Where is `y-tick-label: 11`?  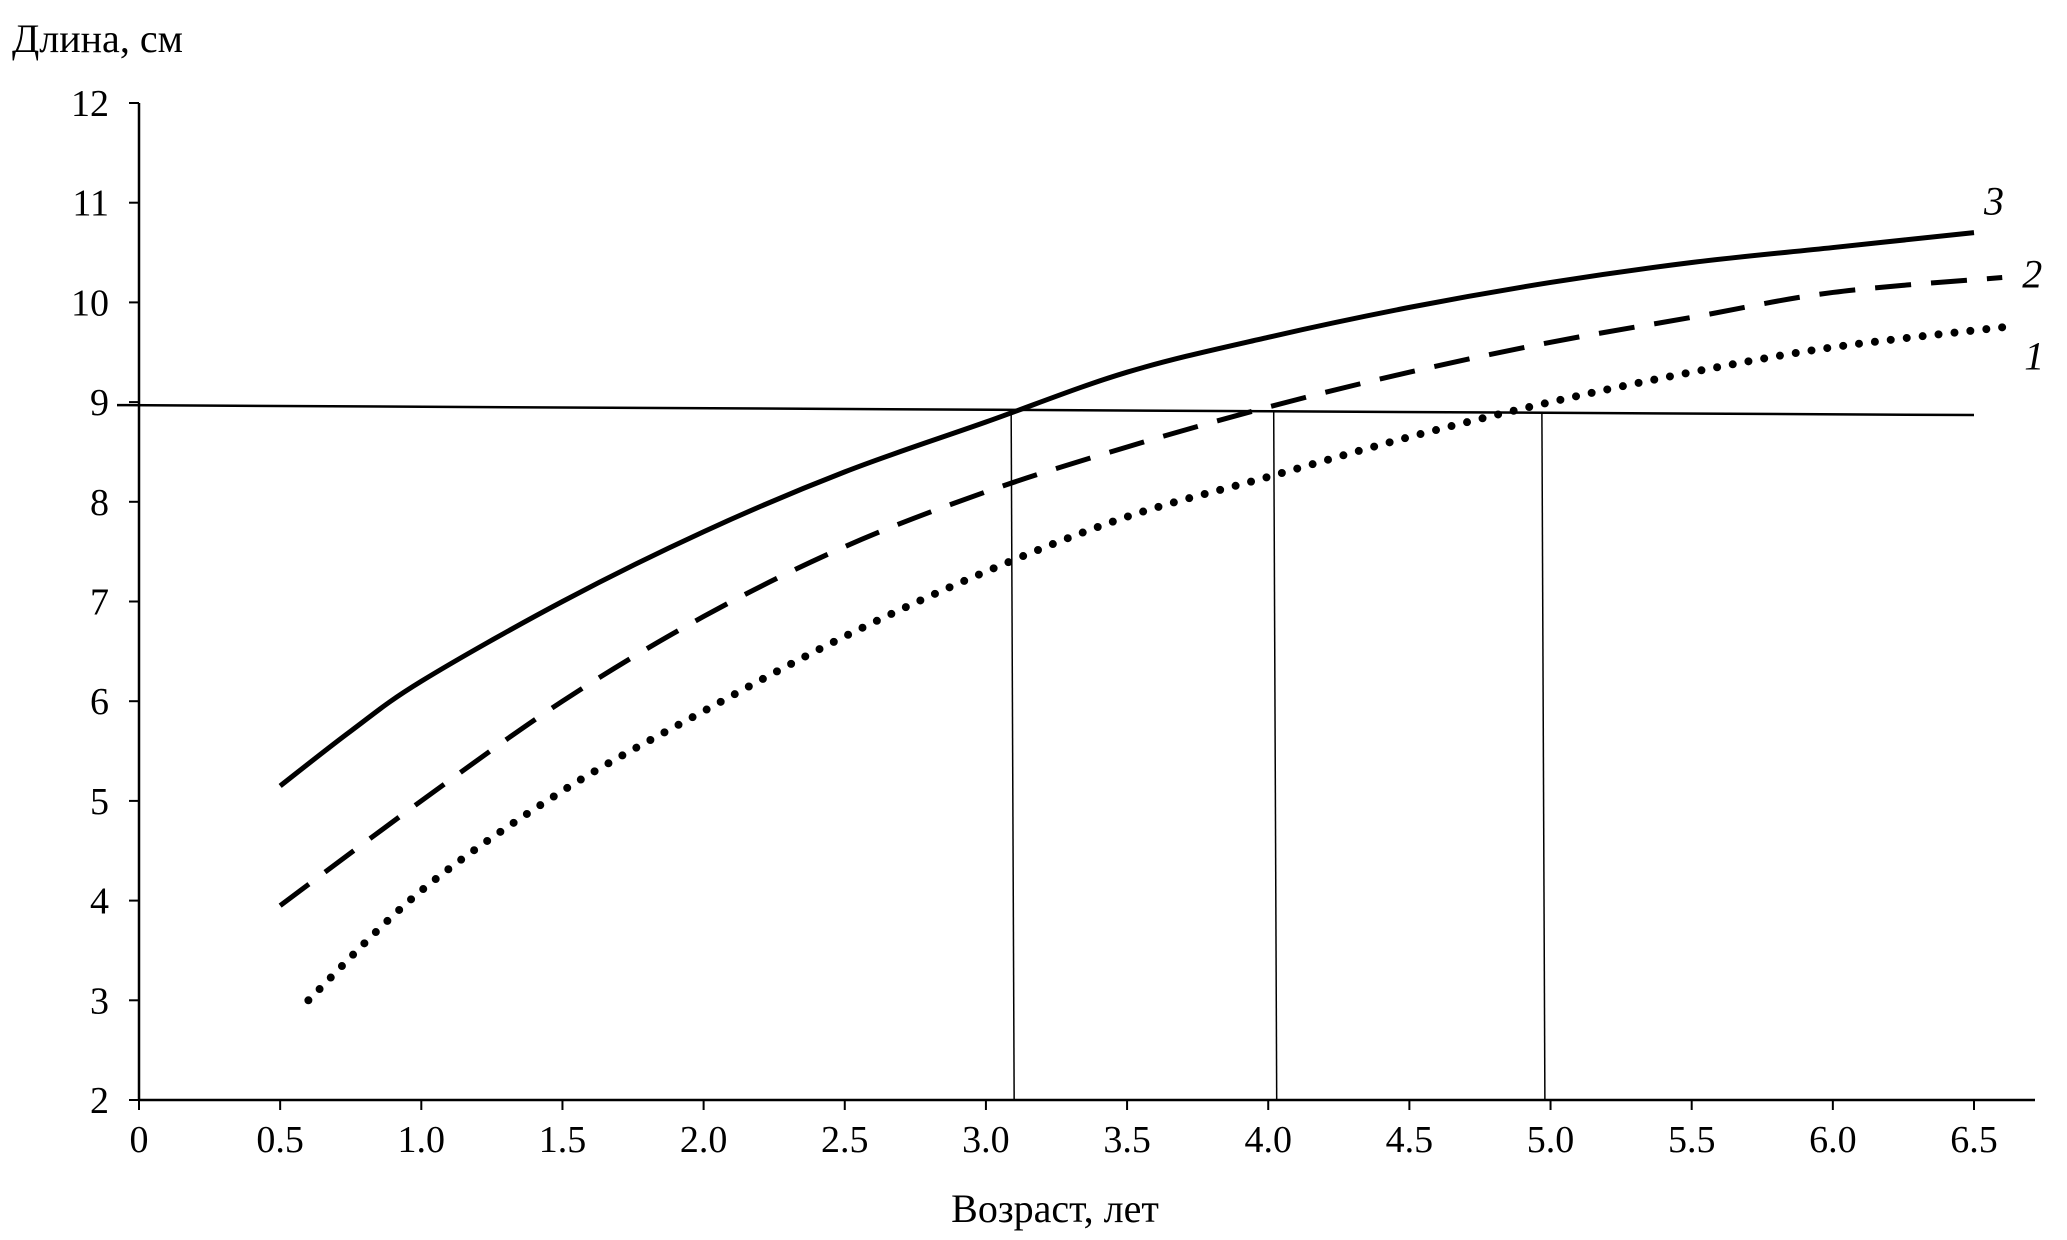 y-tick-label: 11 is located at coordinates (90, 204).